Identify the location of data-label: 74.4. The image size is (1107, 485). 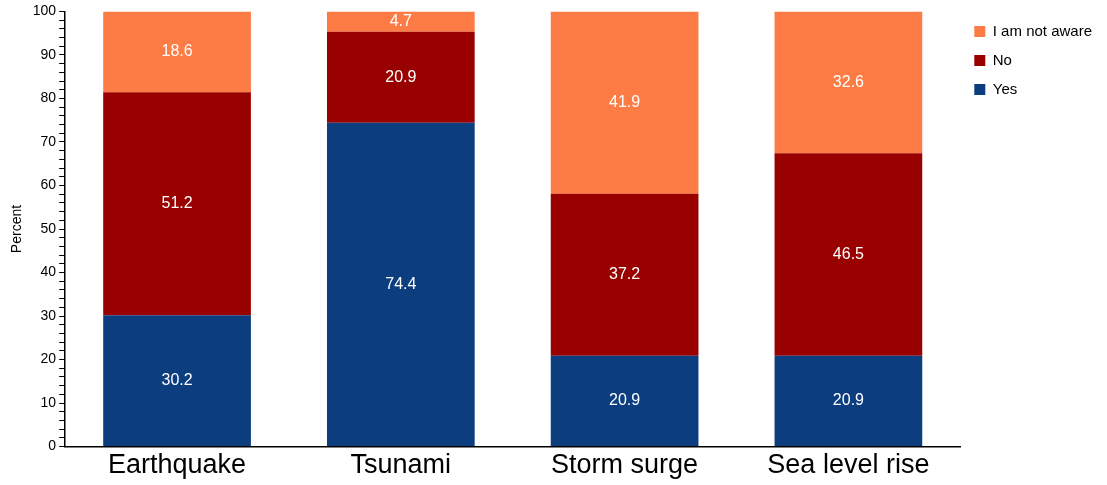
(401, 283).